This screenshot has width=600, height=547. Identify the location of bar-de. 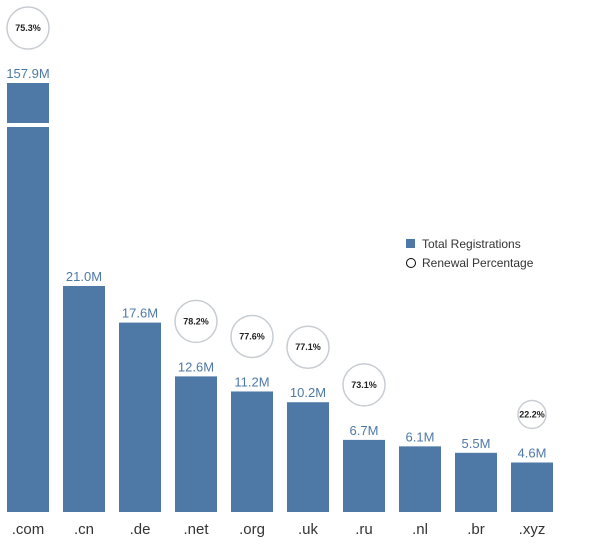
(140, 417).